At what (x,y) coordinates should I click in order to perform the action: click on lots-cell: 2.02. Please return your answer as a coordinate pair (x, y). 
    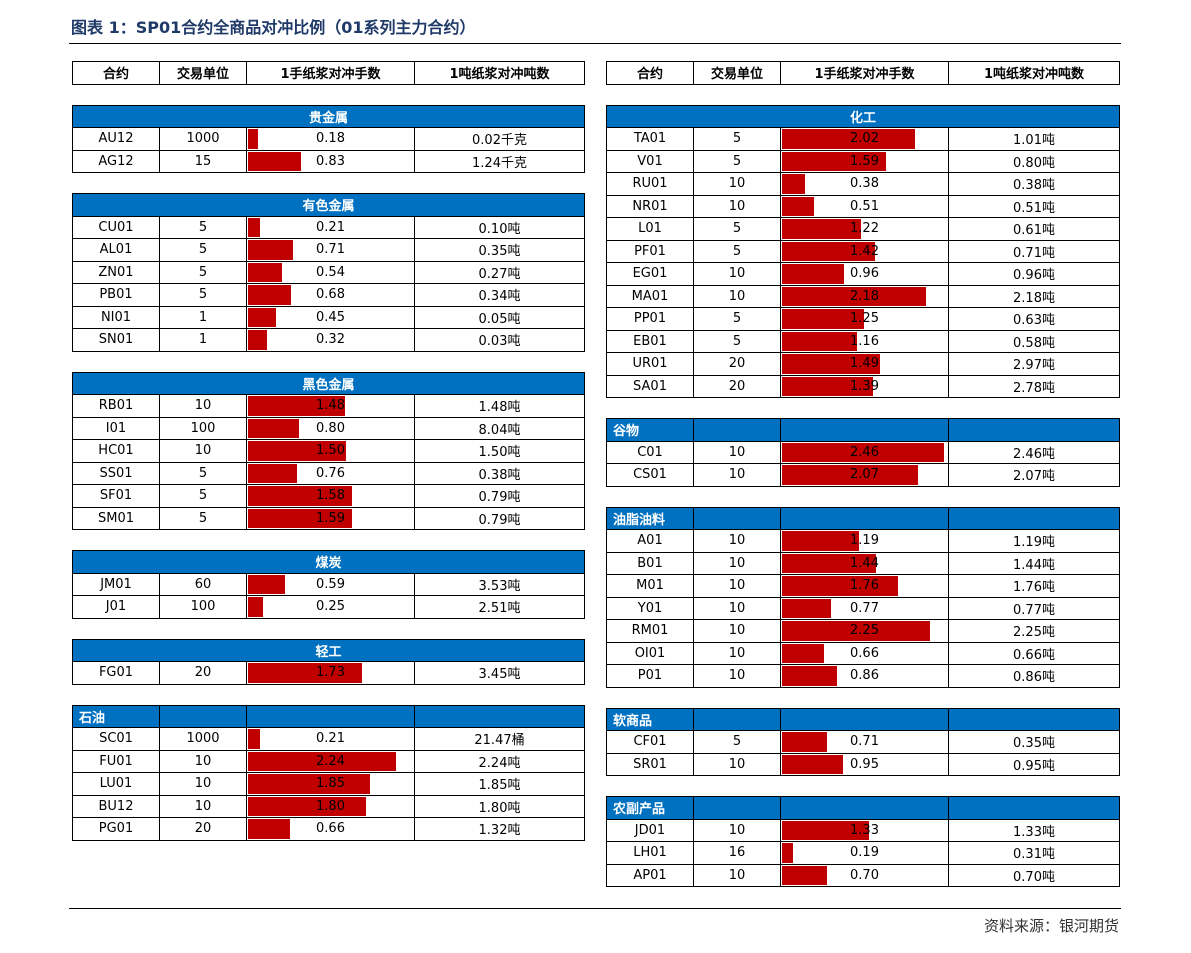
    Looking at the image, I should click on (864, 139).